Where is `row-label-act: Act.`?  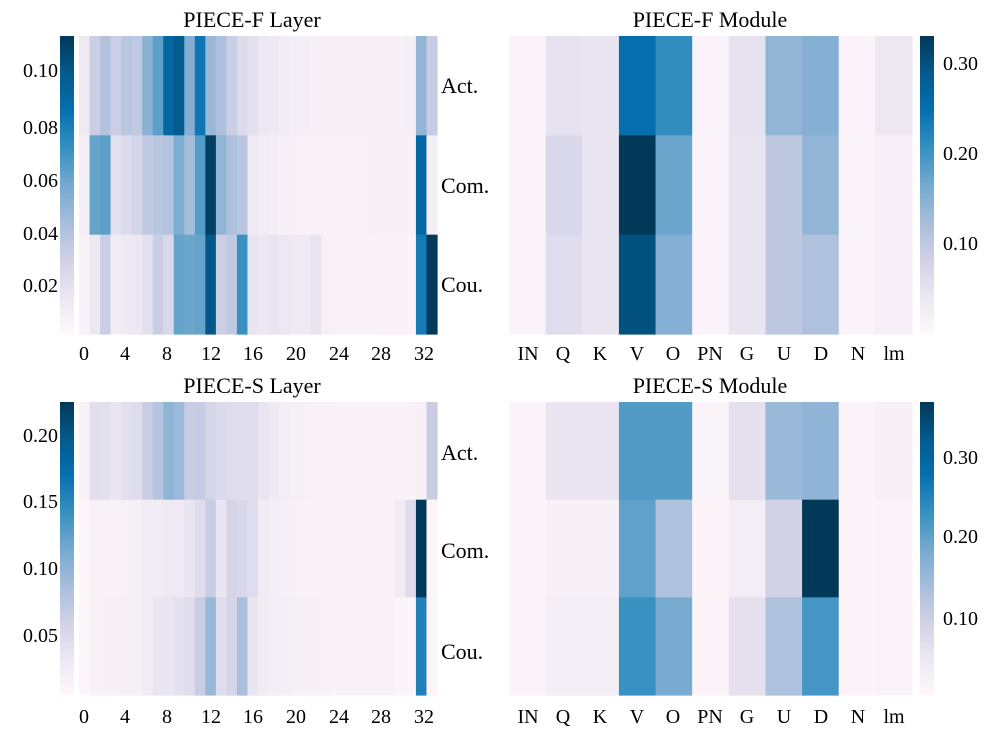 row-label-act: Act. is located at coordinates (459, 85).